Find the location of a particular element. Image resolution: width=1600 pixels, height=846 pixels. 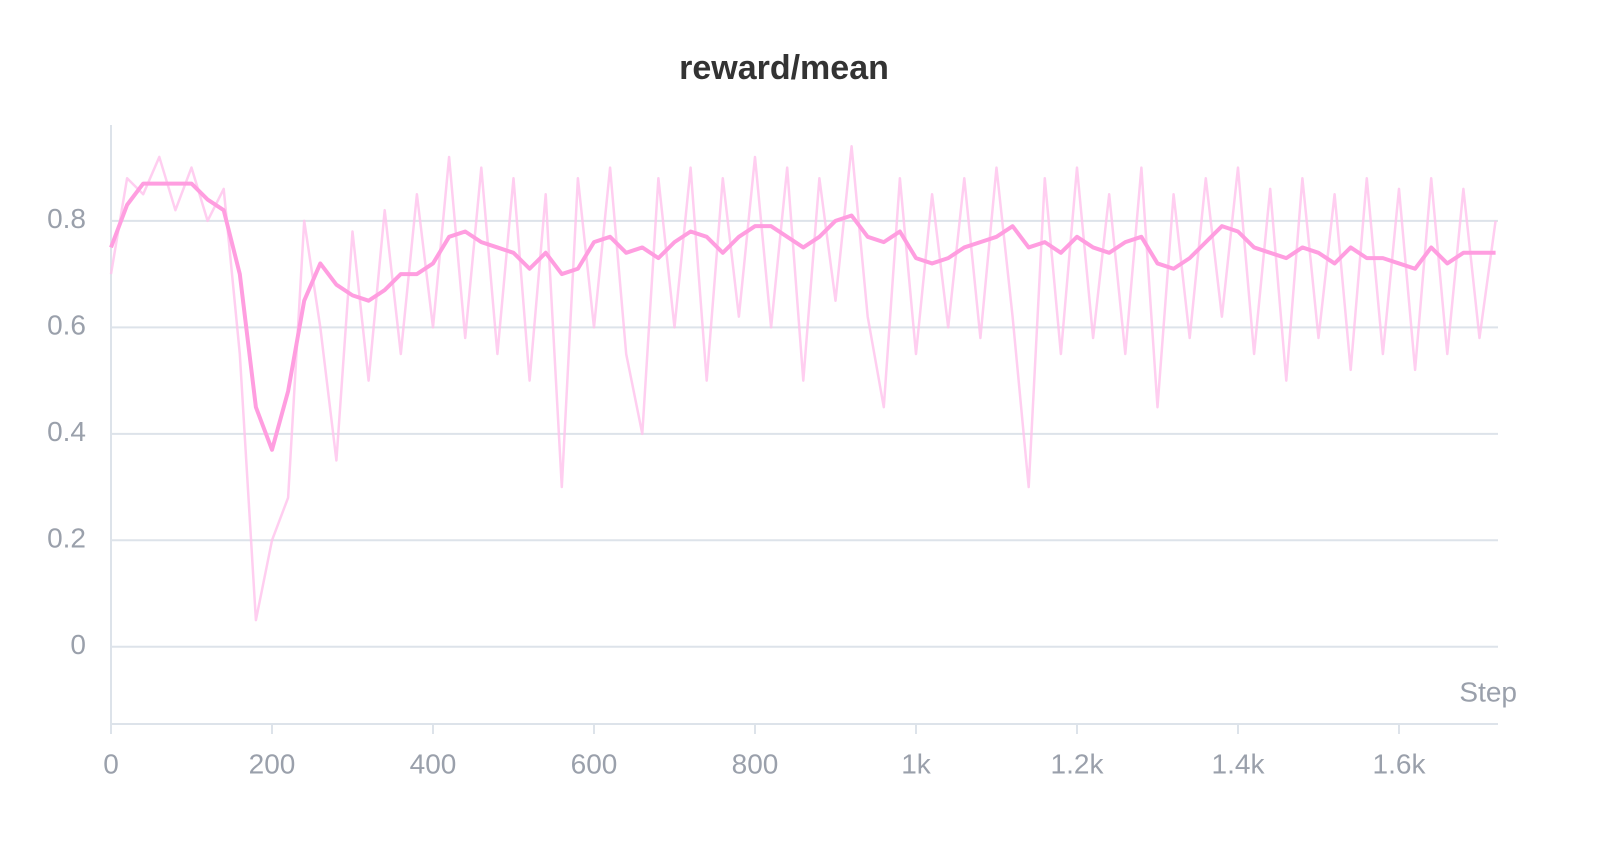

x-tick-label: 400 is located at coordinates (433, 763).